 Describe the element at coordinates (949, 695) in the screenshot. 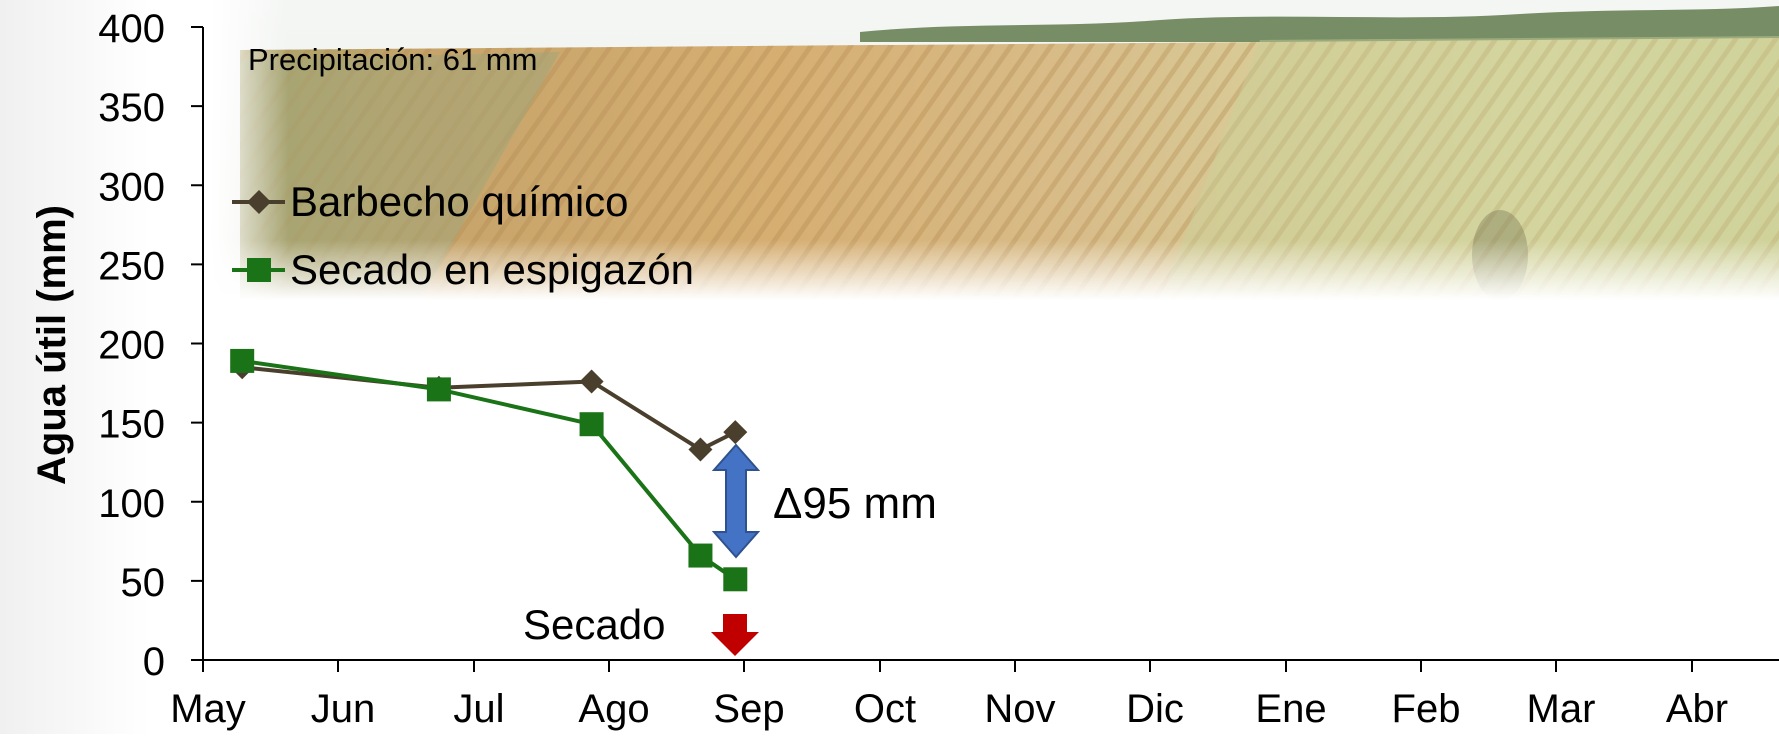

I see `x-tick-group: May Jun Jul Ago Sep Oct Nov Dic Ene Feb Mar Abr` at that location.